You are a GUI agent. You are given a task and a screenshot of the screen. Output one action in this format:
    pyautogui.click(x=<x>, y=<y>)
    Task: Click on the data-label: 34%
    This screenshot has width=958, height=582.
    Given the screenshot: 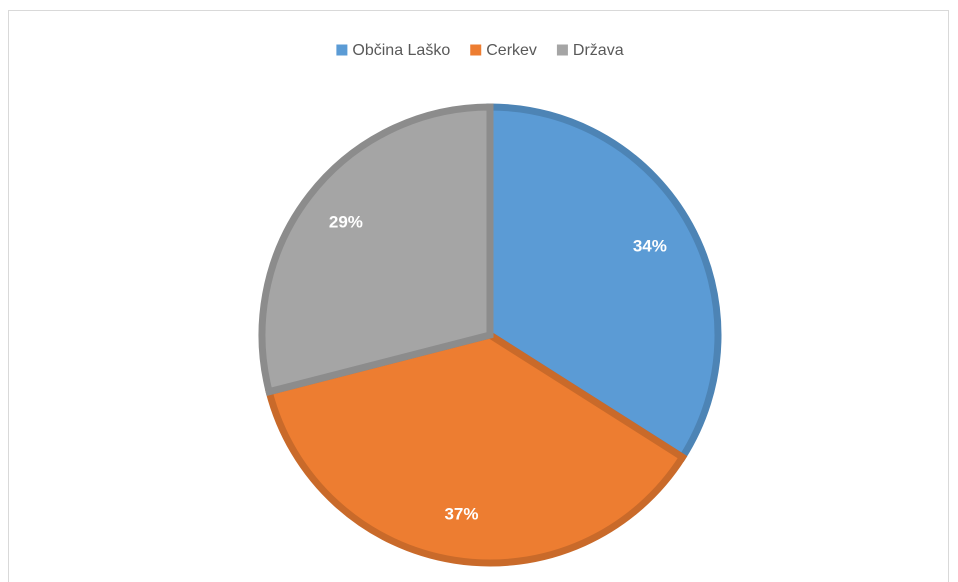 What is the action you would take?
    pyautogui.click(x=650, y=246)
    